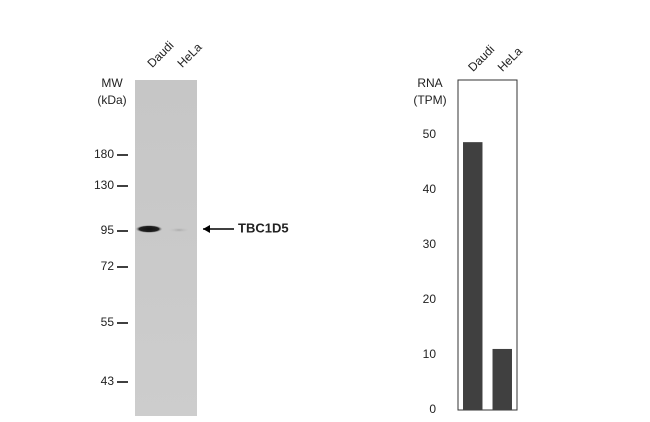 The width and height of the screenshot is (650, 422). I want to click on y-tick-label: 30, so click(430, 244).